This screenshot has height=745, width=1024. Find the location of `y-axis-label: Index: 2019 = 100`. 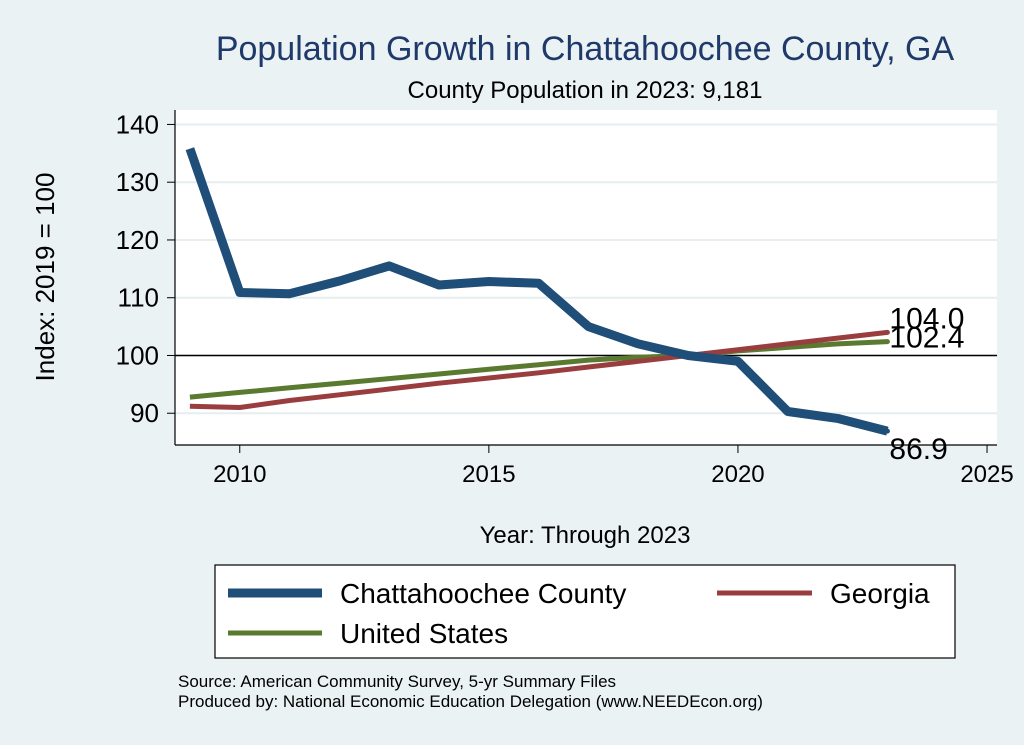

y-axis-label: Index: 2019 = 100 is located at coordinates (45, 277).